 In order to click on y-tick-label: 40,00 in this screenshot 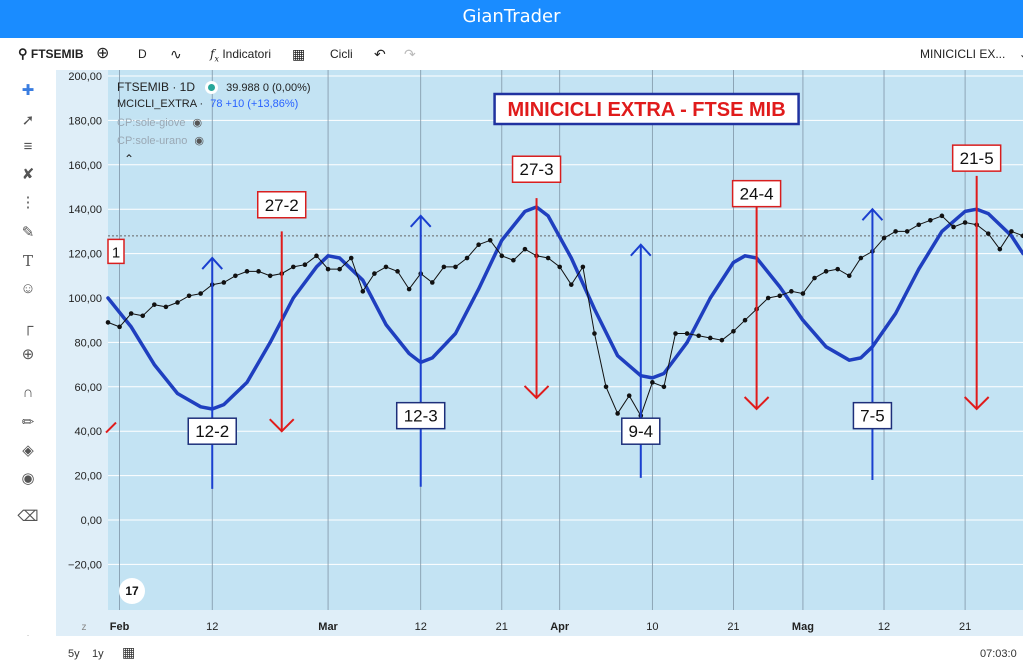, I will do `click(88, 432)`.